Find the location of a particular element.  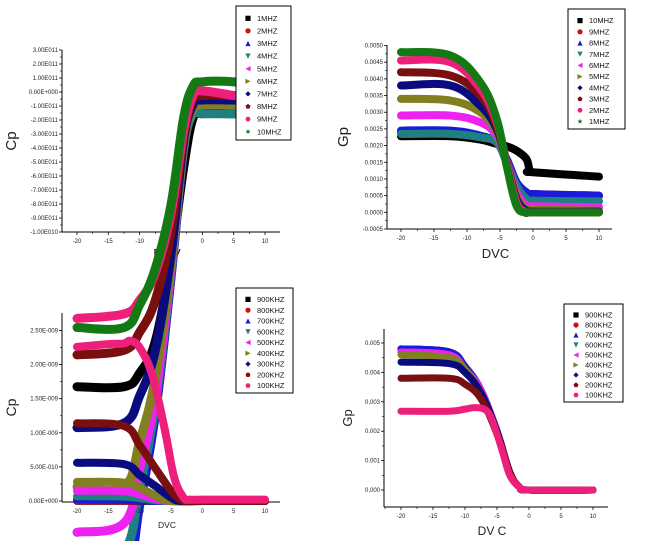

x-axis-label: DV C is located at coordinates (492, 531).